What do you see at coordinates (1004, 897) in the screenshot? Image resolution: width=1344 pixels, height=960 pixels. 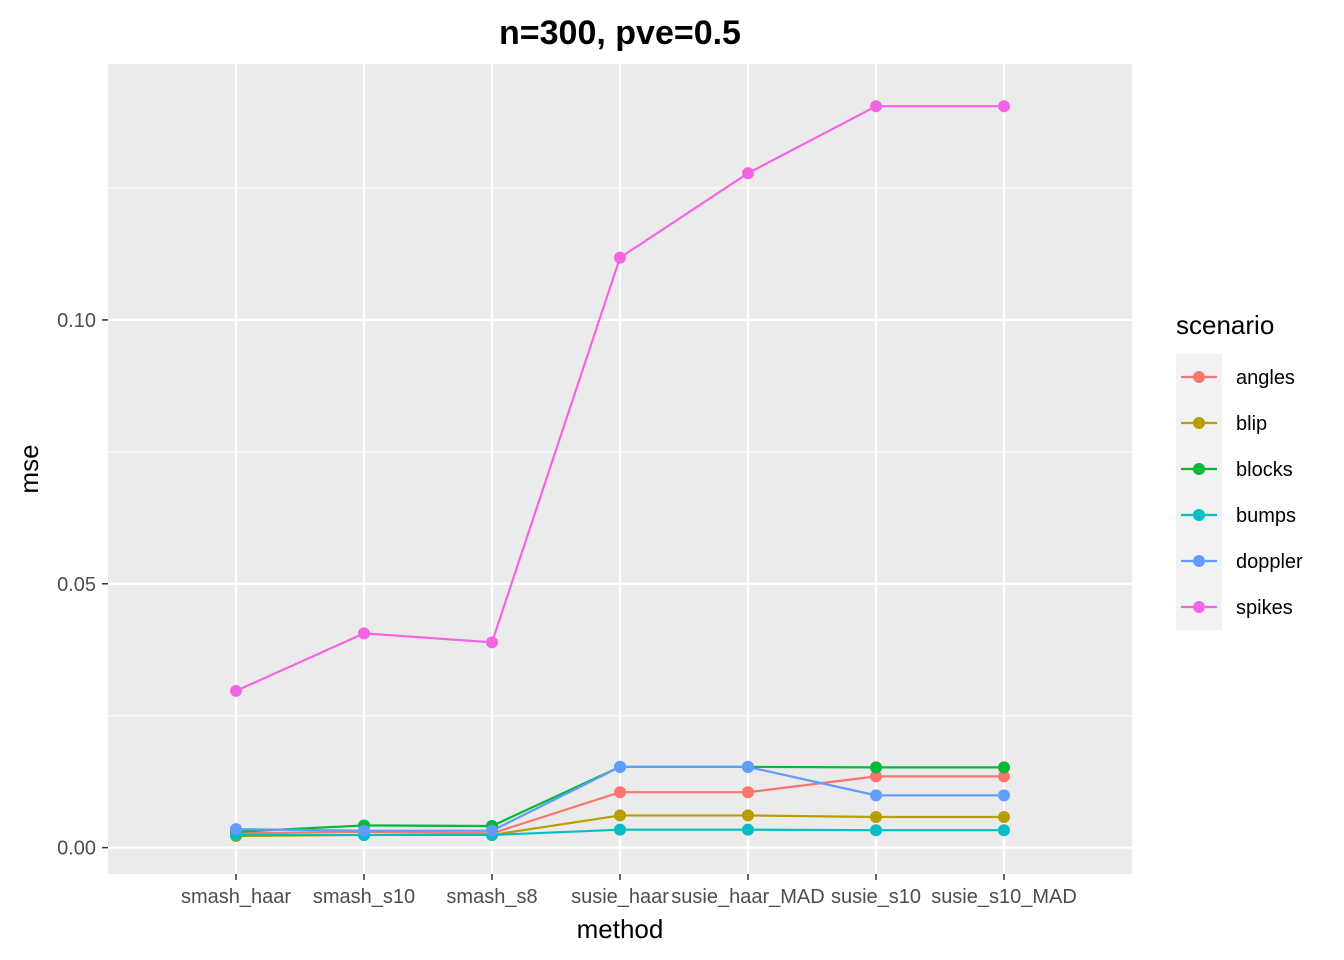 I see `x-tick-label: susie_s10_MAD` at bounding box center [1004, 897].